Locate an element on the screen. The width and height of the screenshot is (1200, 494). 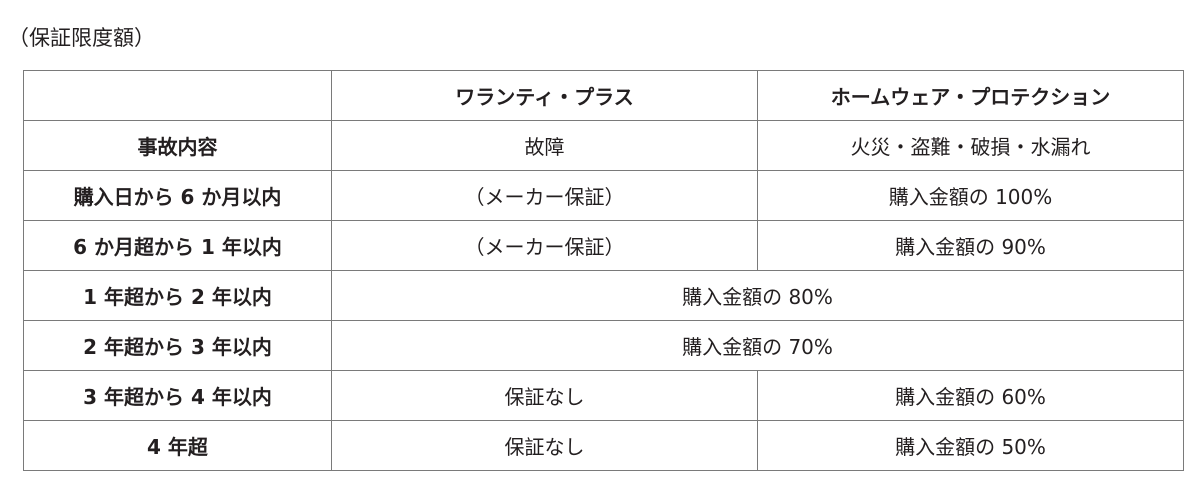
table-cell: 購入金額の 50% is located at coordinates (970, 445).